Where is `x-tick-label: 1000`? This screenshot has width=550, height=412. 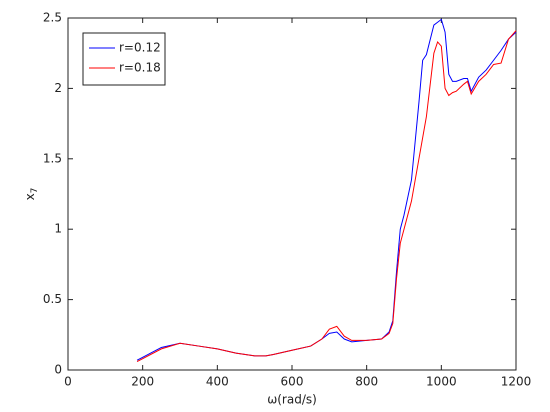
x-tick-label: 1000 is located at coordinates (441, 382).